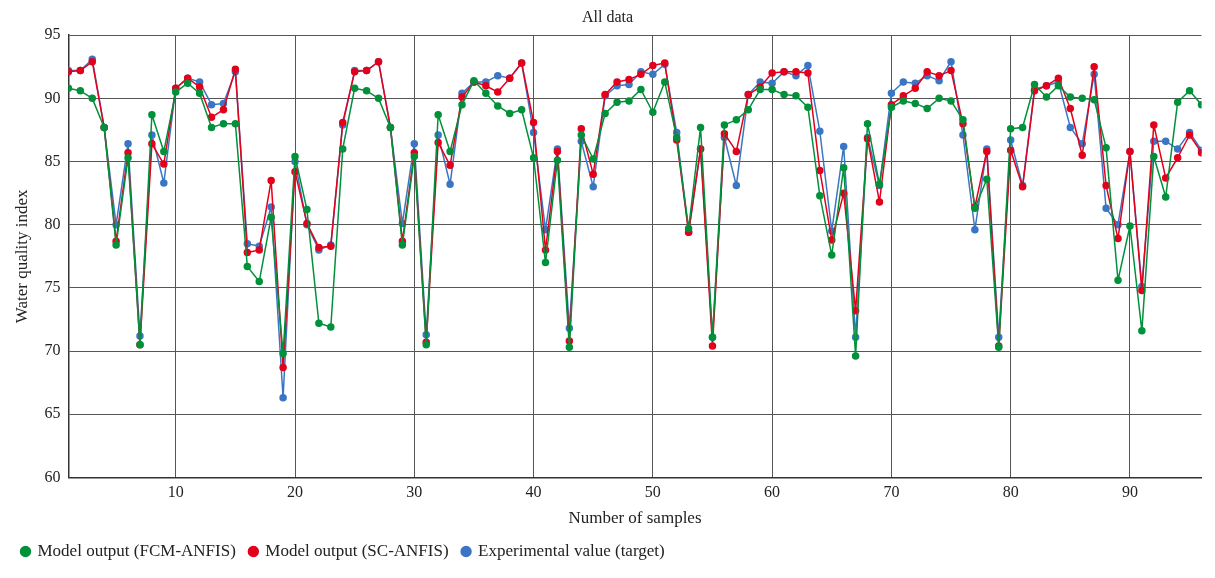  What do you see at coordinates (52, 223) in the screenshot?
I see `y-tick-label: 80` at bounding box center [52, 223].